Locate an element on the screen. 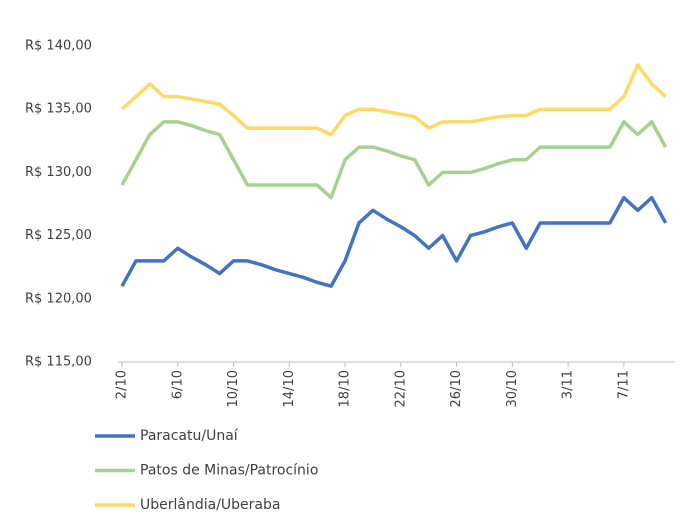 This screenshot has height=526, width=684. y-tick-label: R$ 125,00 is located at coordinates (58, 235).